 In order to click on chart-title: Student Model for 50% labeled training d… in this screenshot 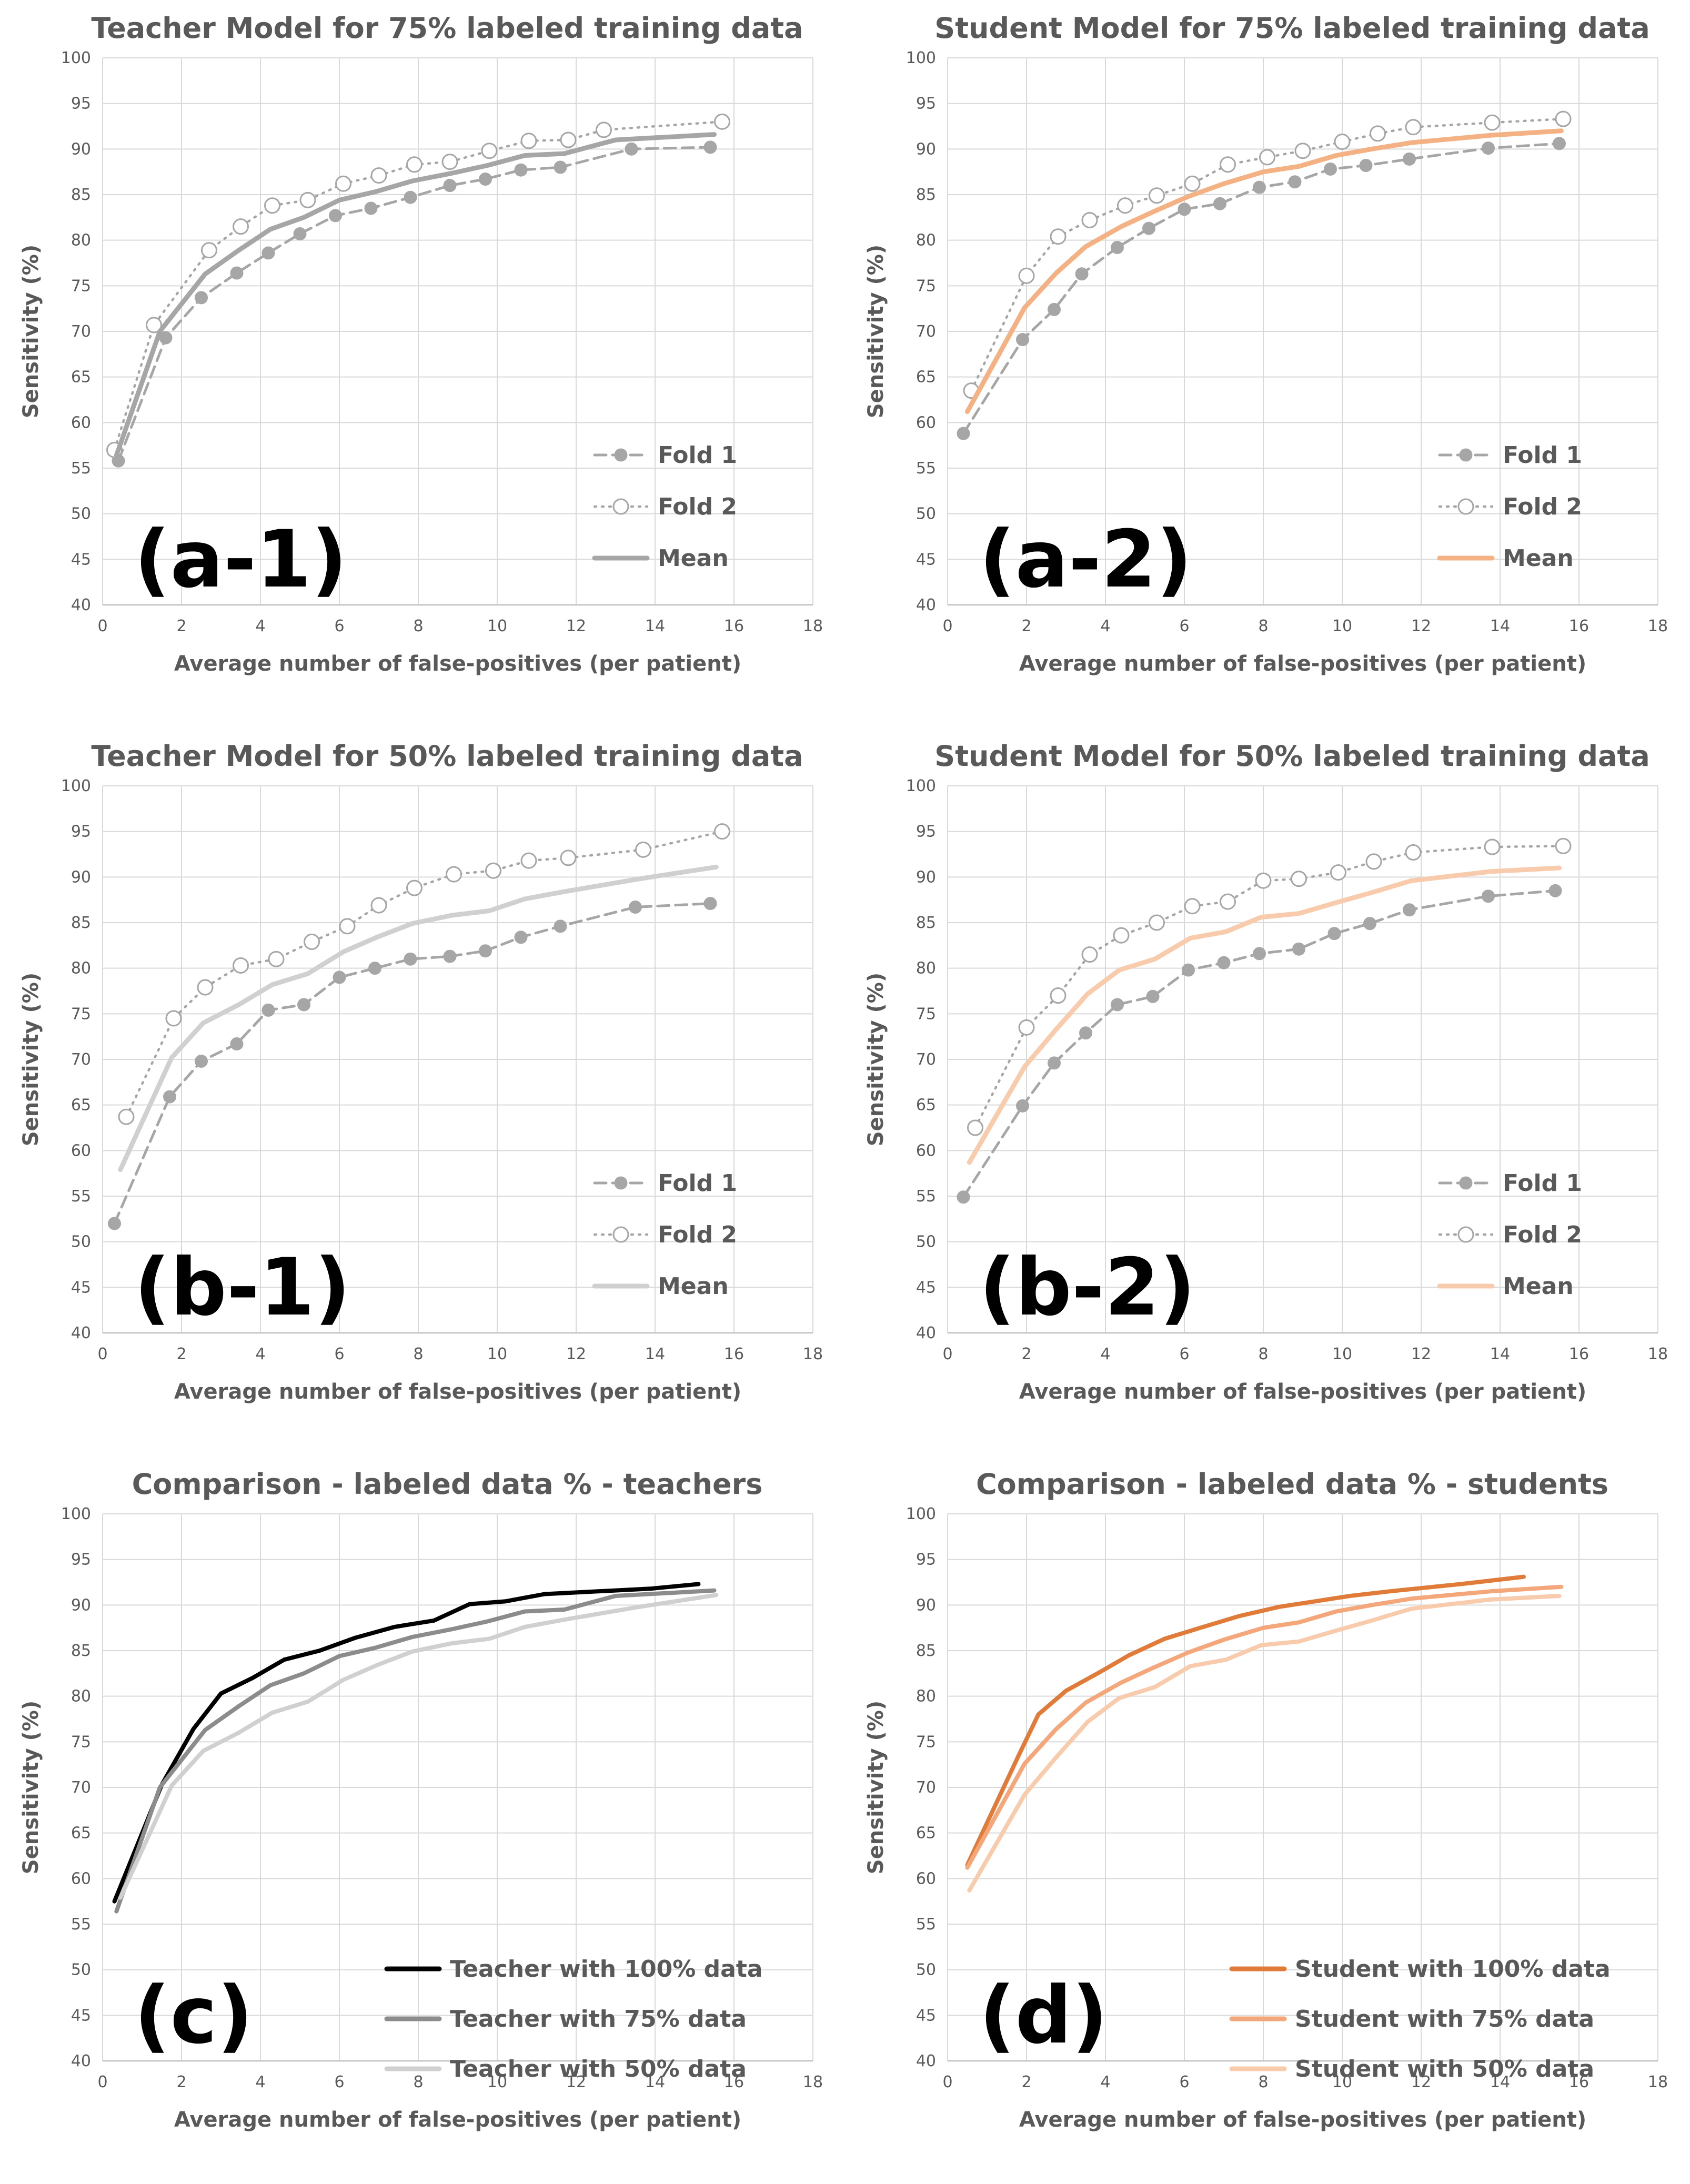, I will do `click(1291, 756)`.